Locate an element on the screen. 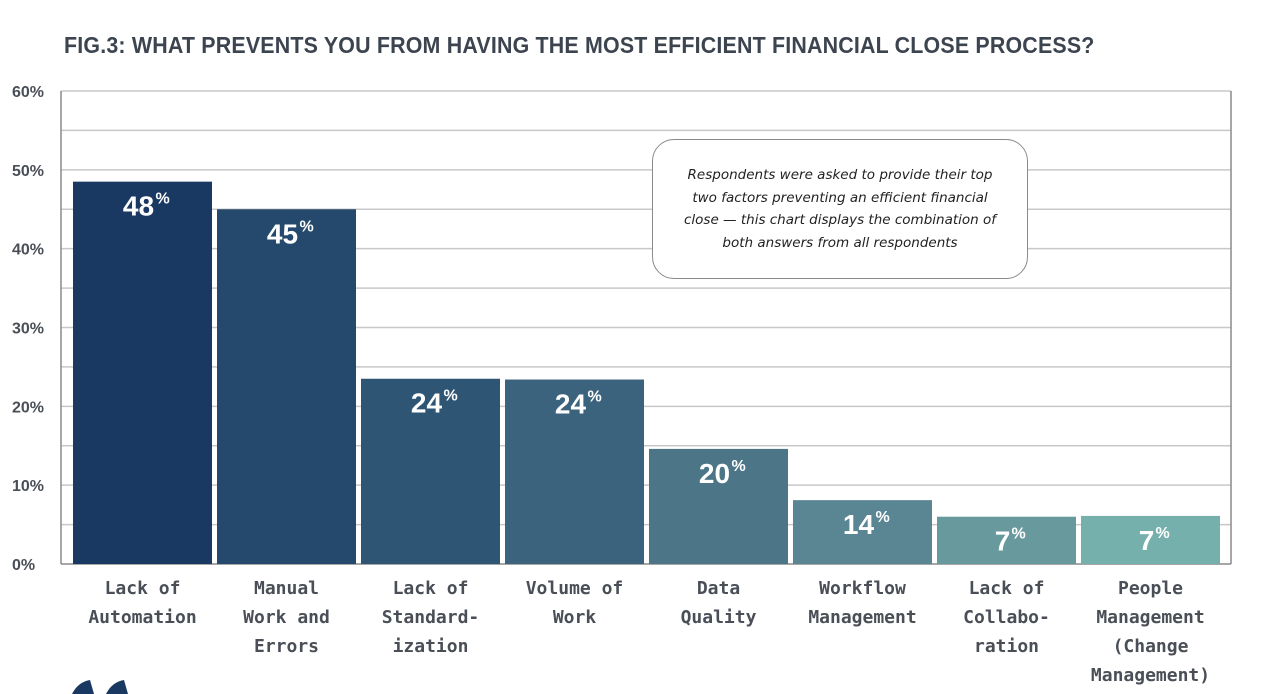 This screenshot has width=1264, height=694. category-label: ration is located at coordinates (1006, 646).